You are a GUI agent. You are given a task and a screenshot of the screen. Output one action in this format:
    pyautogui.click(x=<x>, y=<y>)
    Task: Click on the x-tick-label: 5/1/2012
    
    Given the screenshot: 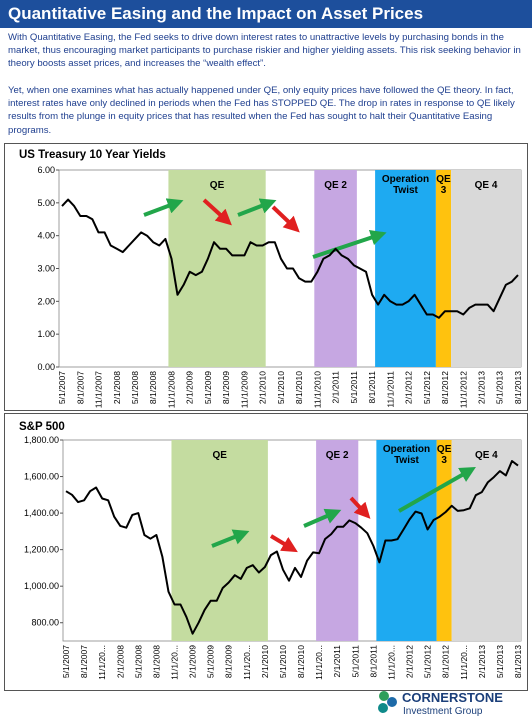 What is the action you would take?
    pyautogui.click(x=427, y=387)
    